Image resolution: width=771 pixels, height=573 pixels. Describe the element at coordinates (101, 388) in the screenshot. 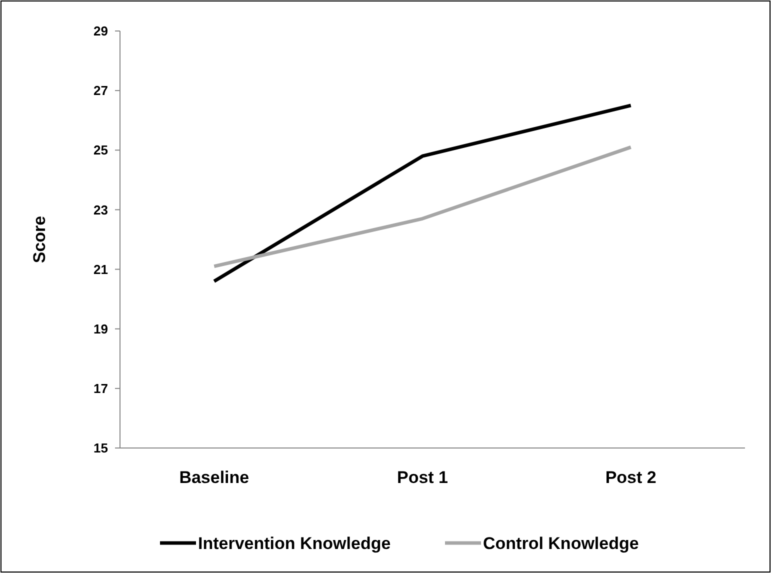

I see `y-tick-label: 17` at that location.